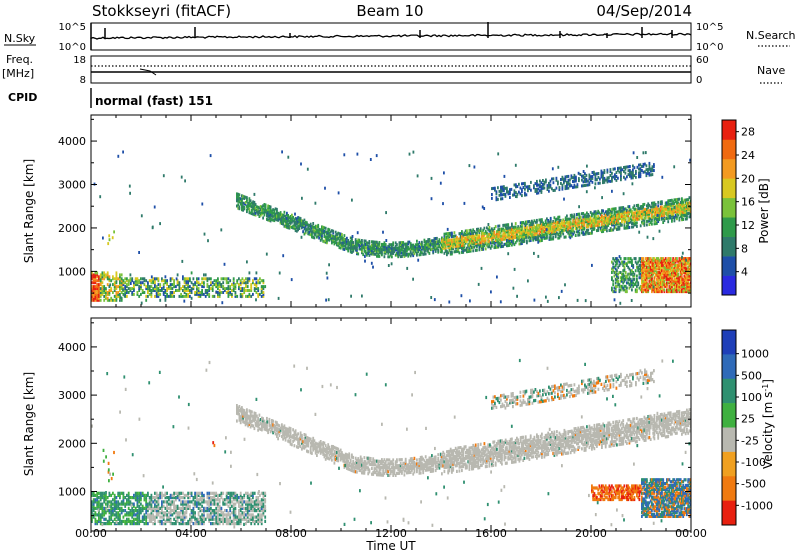 The height and width of the screenshot is (554, 800). Describe the element at coordinates (729, 227) in the screenshot. I see `colorbar-swatch` at that location.